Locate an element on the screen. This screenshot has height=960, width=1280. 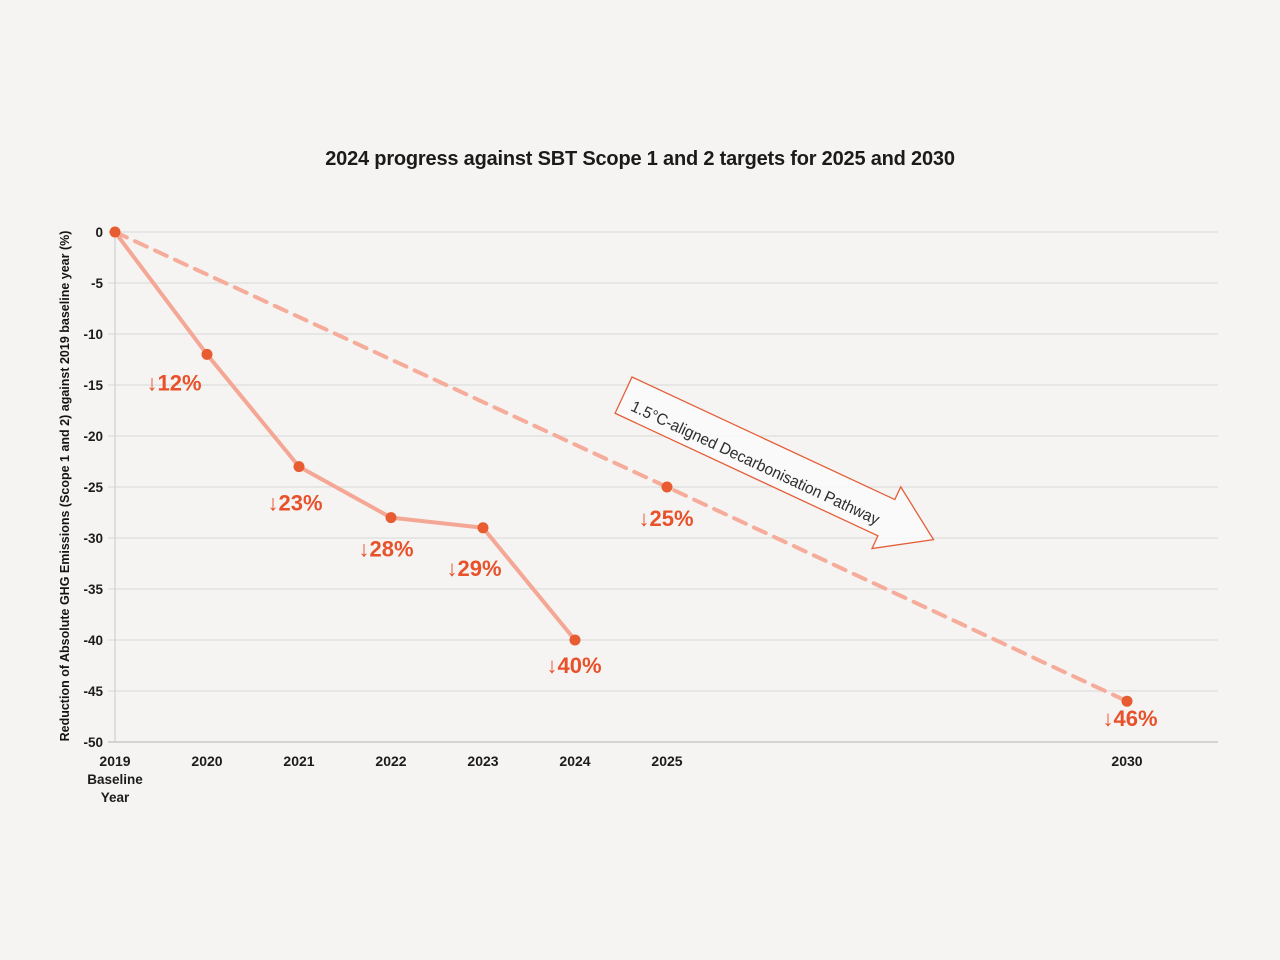
y-tick-label: -35 is located at coordinates (93, 589).